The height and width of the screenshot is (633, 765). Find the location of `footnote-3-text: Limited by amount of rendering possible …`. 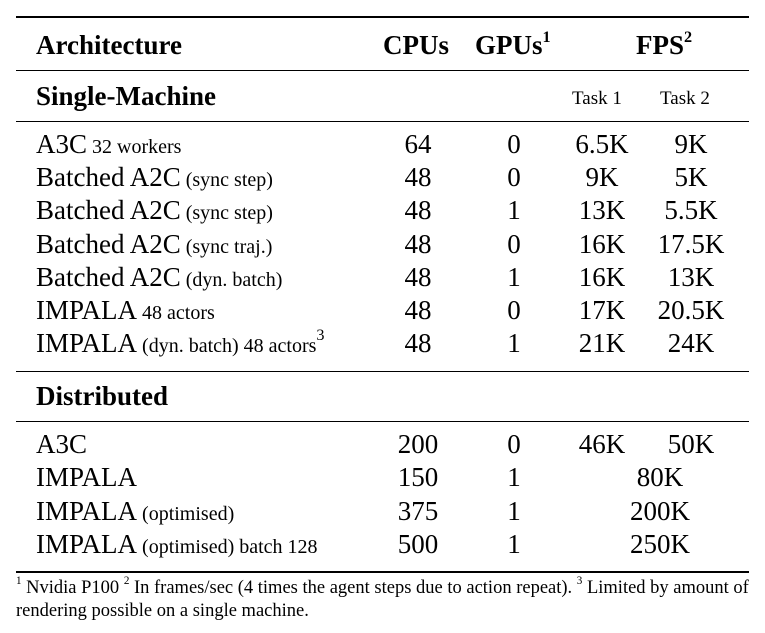

footnote-3-text: Limited by amount of rendering possible … is located at coordinates (382, 599).